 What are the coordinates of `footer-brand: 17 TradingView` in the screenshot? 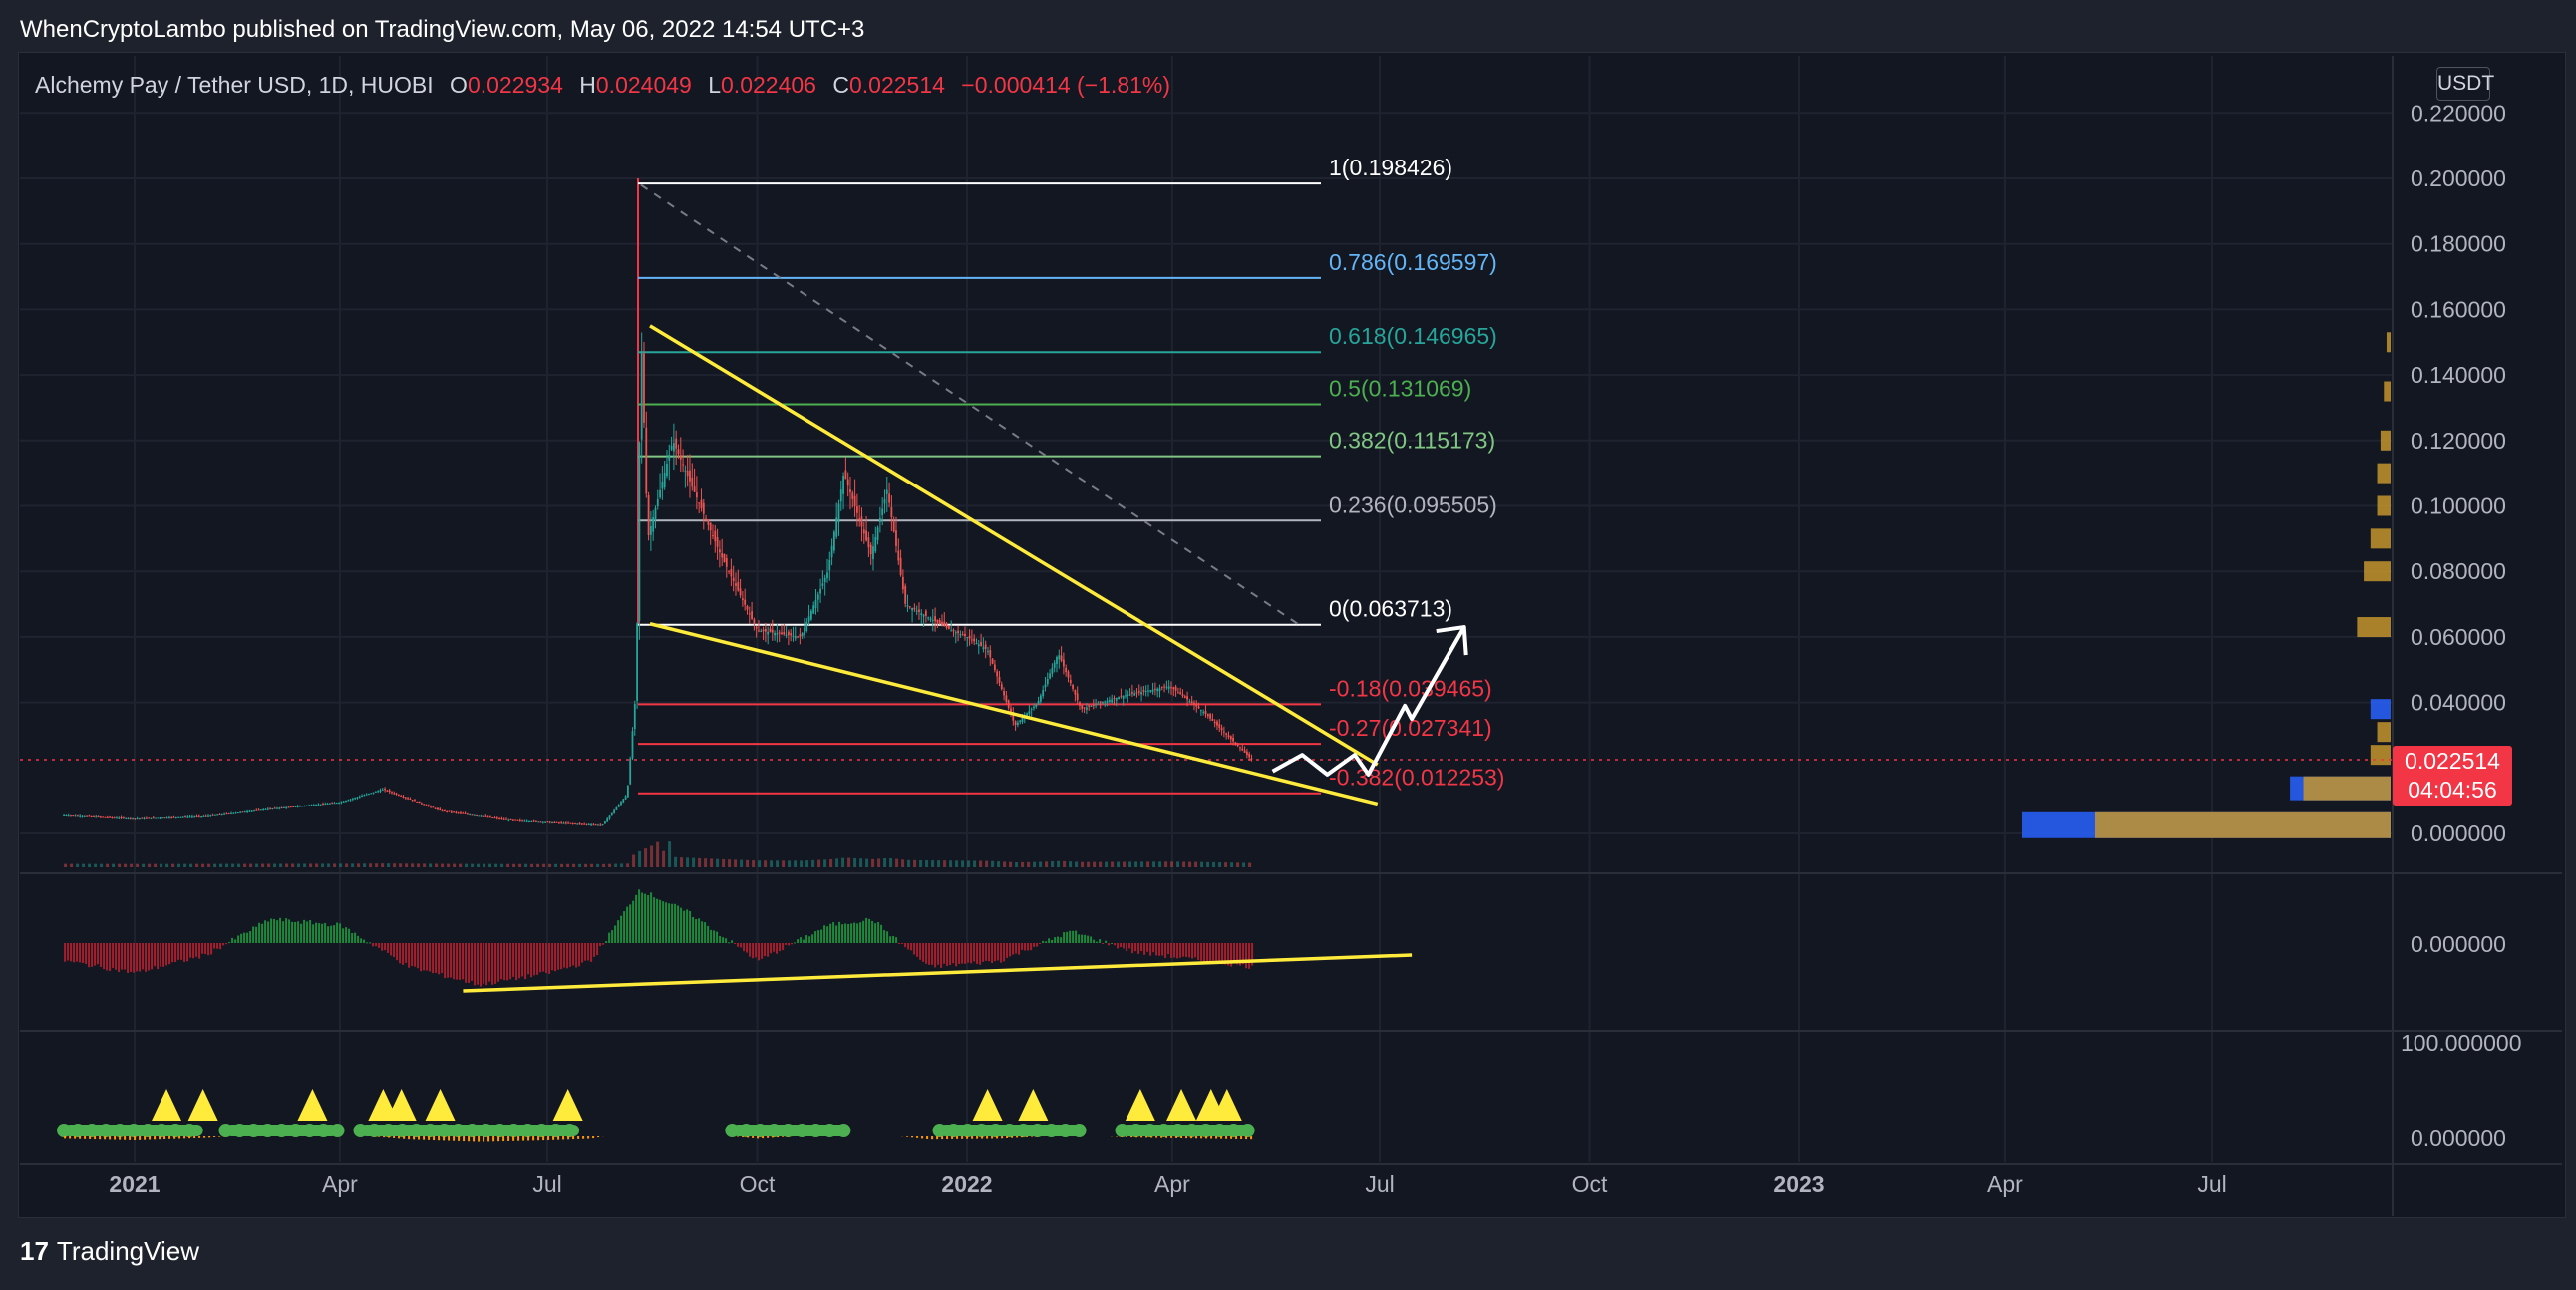 It's located at (109, 1251).